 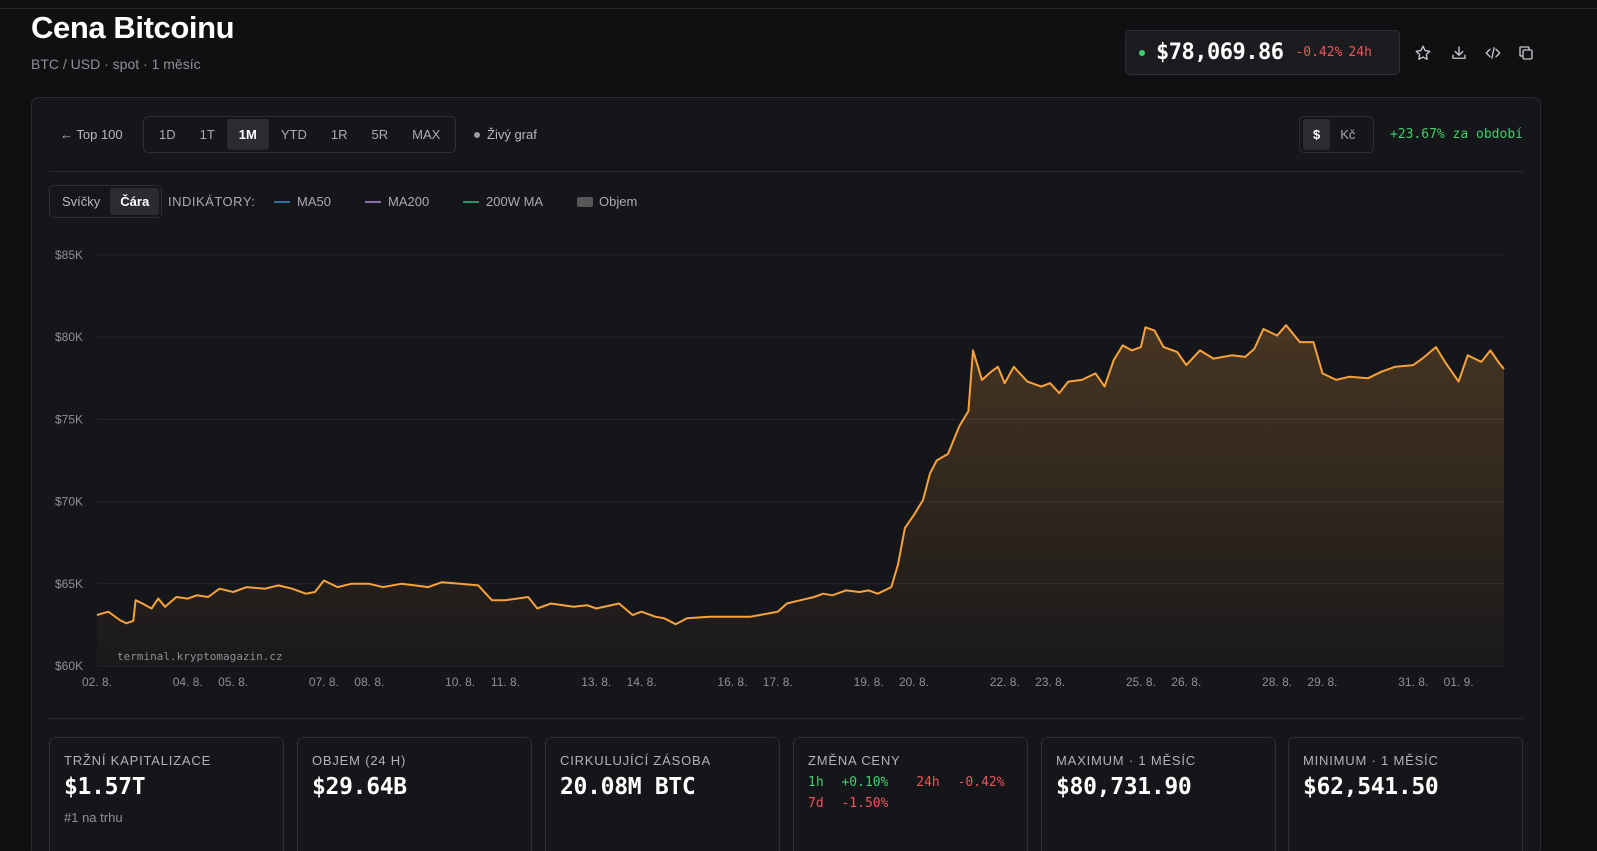 I want to click on stat-value: $1.57T, so click(x=105, y=787).